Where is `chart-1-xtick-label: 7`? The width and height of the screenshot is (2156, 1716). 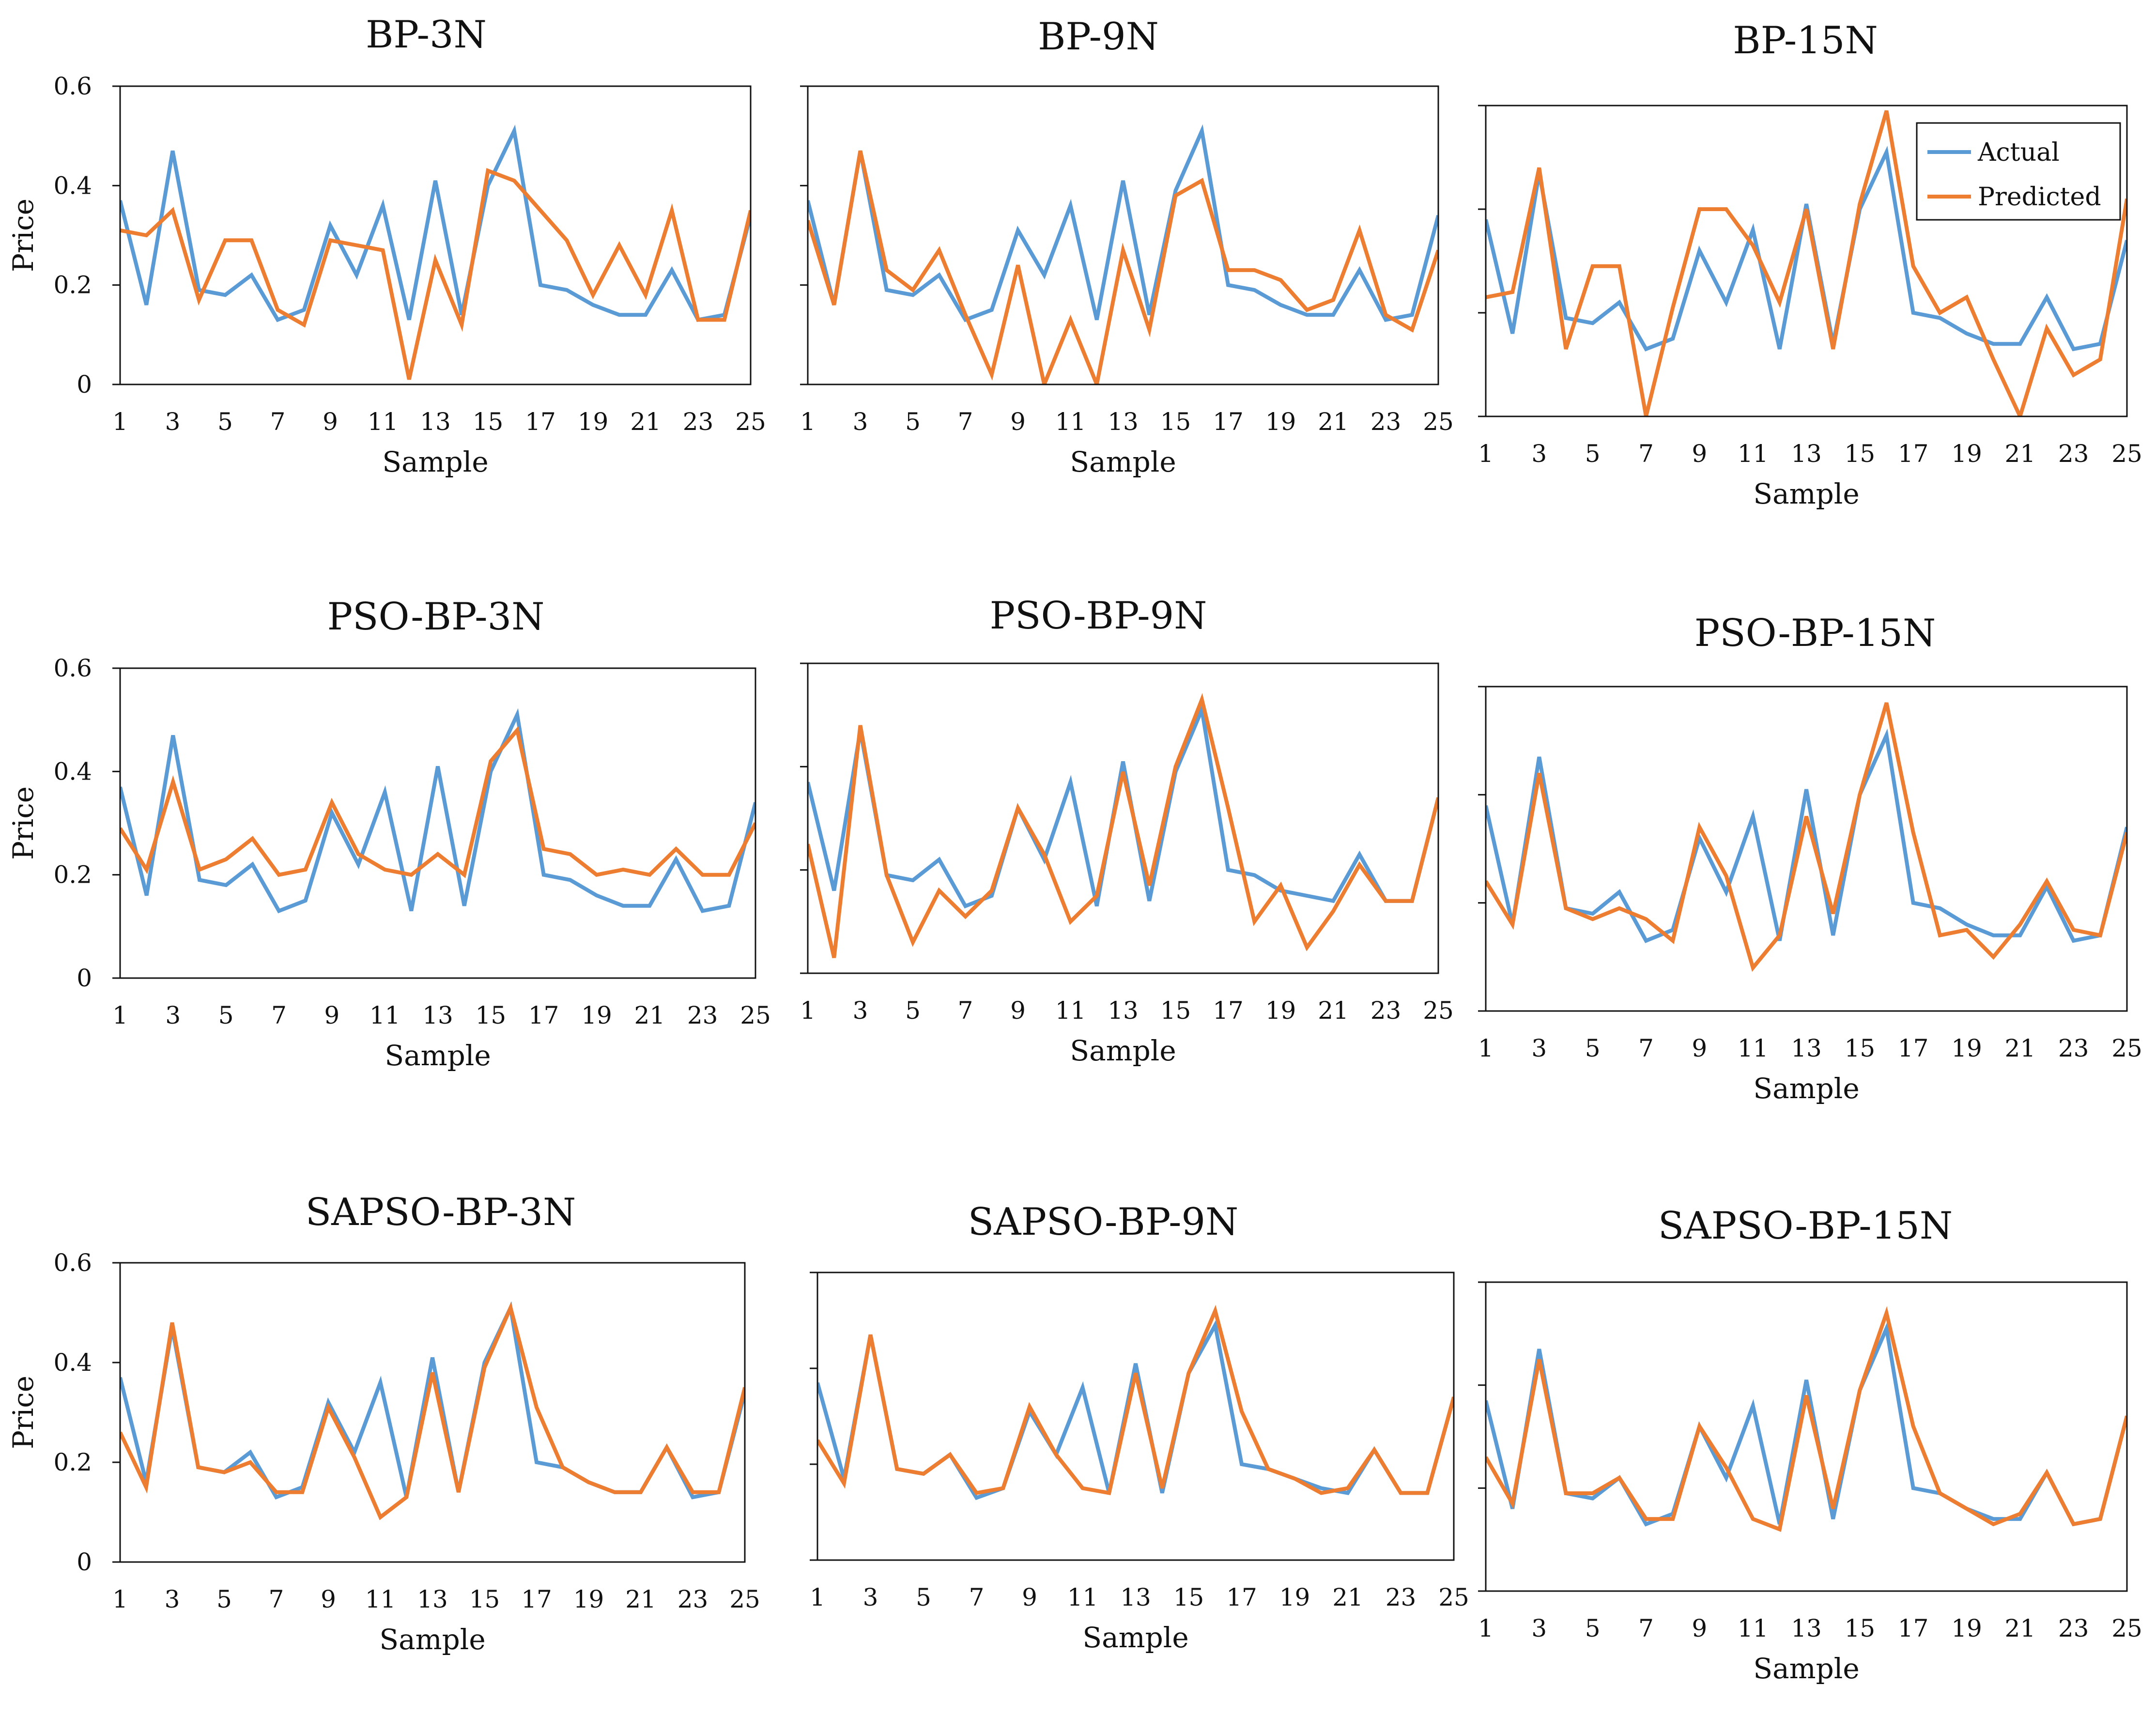 chart-1-xtick-label: 7 is located at coordinates (278, 422).